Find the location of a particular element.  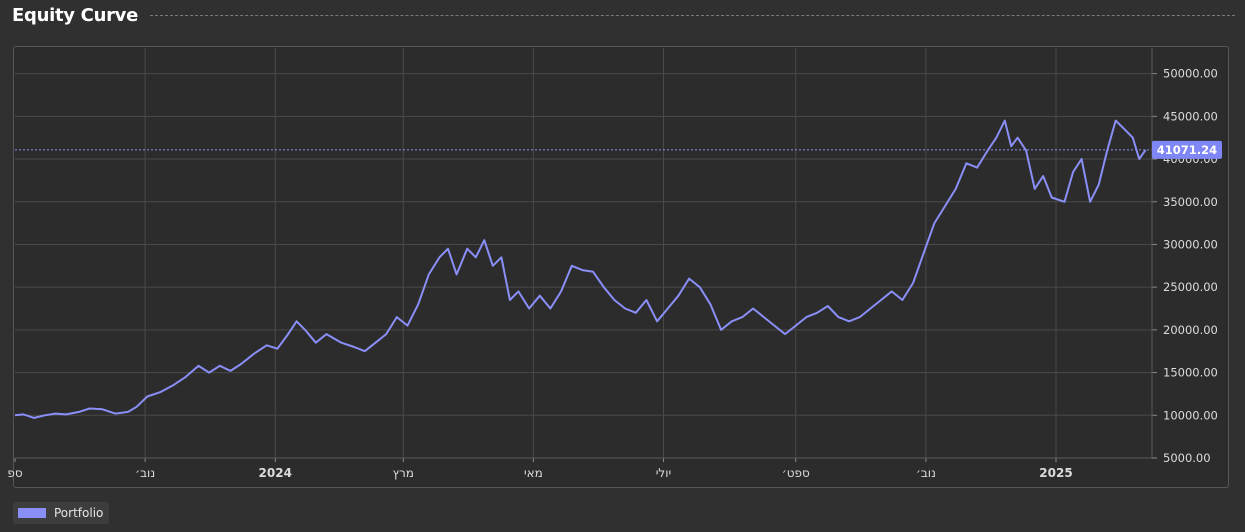

last-value-label: 41071.24 is located at coordinates (1187, 150).